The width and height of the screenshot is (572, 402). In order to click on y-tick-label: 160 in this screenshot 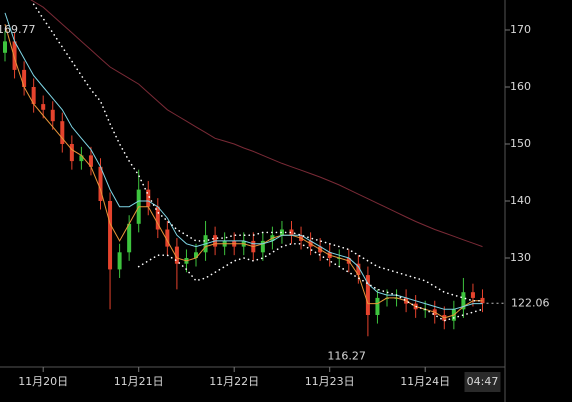, I will do `click(520, 86)`.